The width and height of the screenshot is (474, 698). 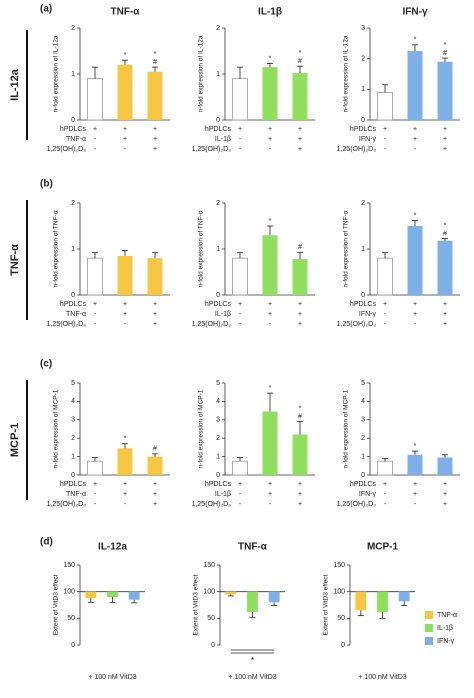 I want to click on y-tick-label: 4, so click(x=73, y=401).